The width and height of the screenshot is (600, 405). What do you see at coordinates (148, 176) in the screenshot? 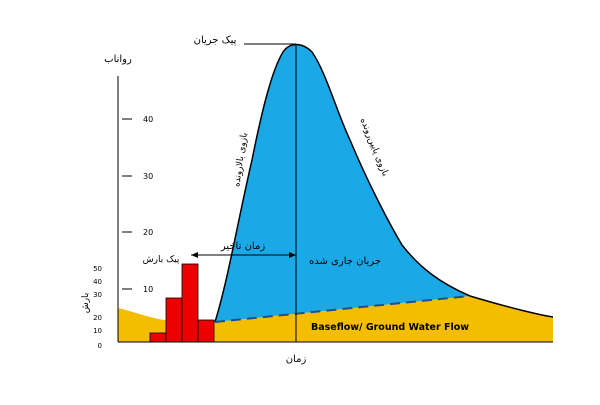
I see `runoff-tick-label: 30` at bounding box center [148, 176].